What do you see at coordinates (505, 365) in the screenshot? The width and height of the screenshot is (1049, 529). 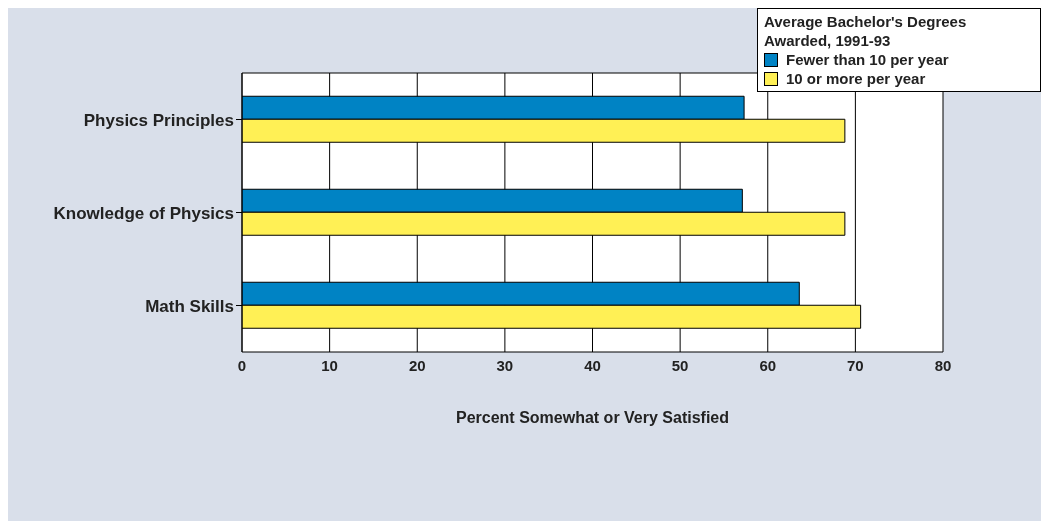 I see `x-tick-label: 30` at bounding box center [505, 365].